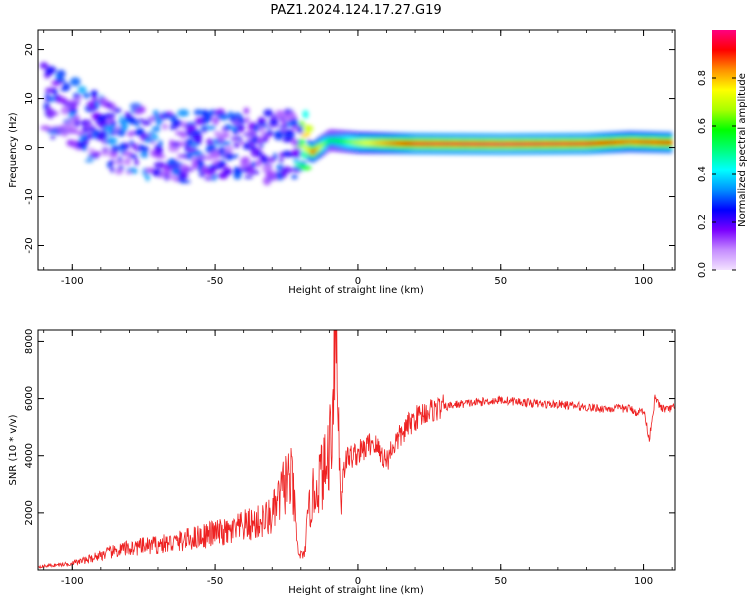  What do you see at coordinates (13, 150) in the screenshot?
I see `spectrogram-y-axis-label: Frequency (Hz)` at bounding box center [13, 150].